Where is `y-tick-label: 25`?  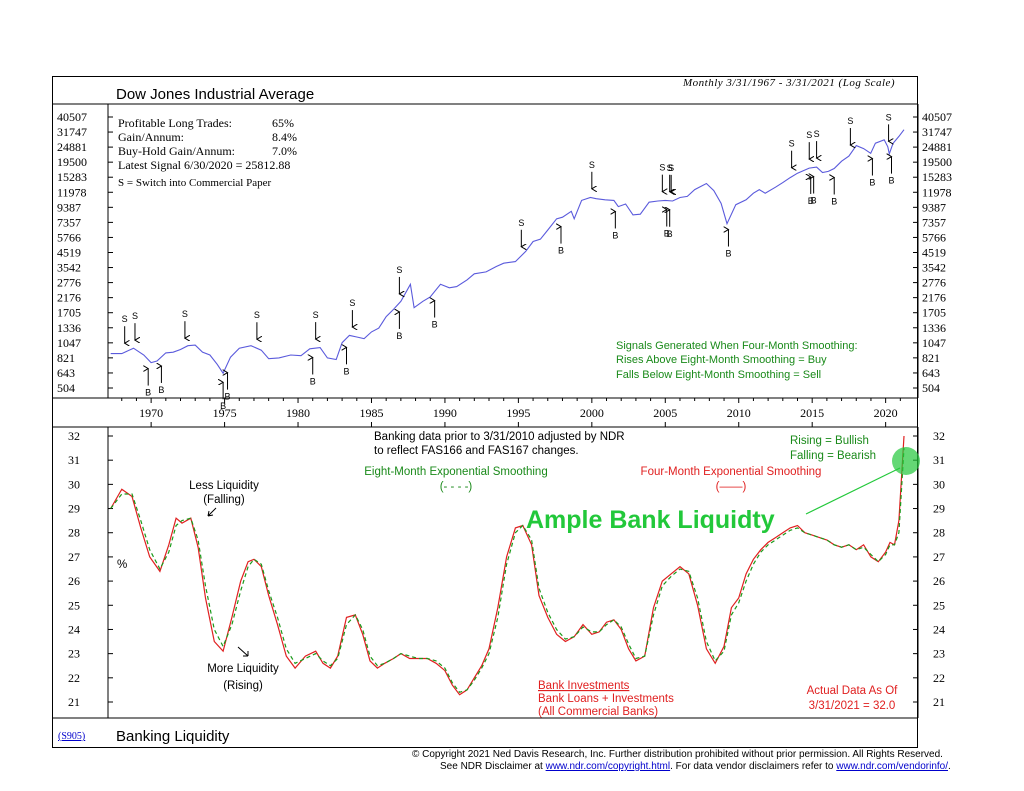 y-tick-label: 25 is located at coordinates (939, 605).